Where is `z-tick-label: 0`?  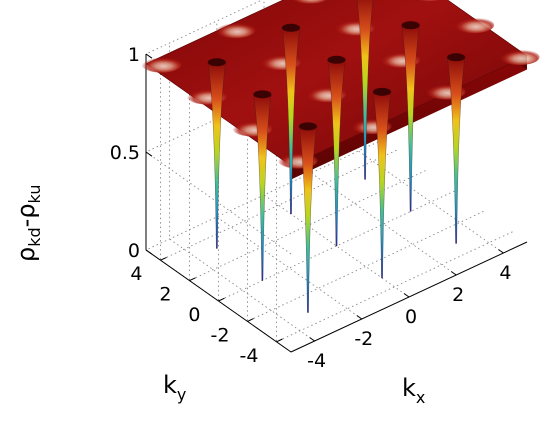
z-tick-label: 0 is located at coordinates (134, 251).